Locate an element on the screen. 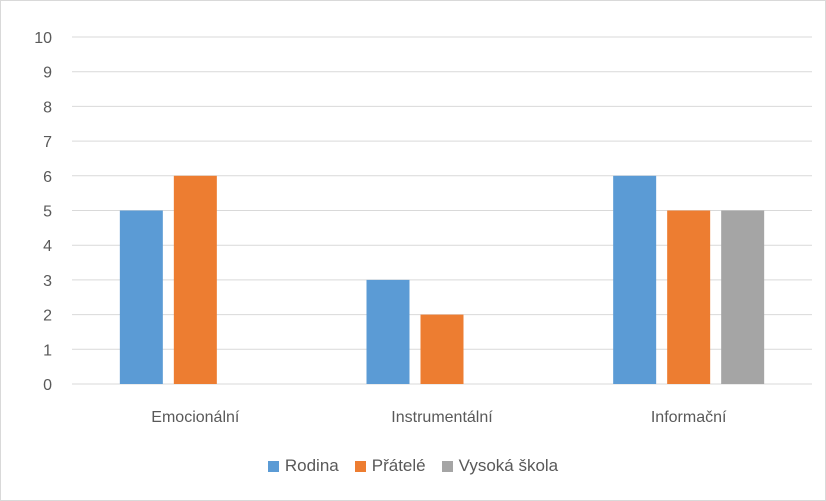 This screenshot has height=501, width=826. legend-swatch-pratele is located at coordinates (360, 466).